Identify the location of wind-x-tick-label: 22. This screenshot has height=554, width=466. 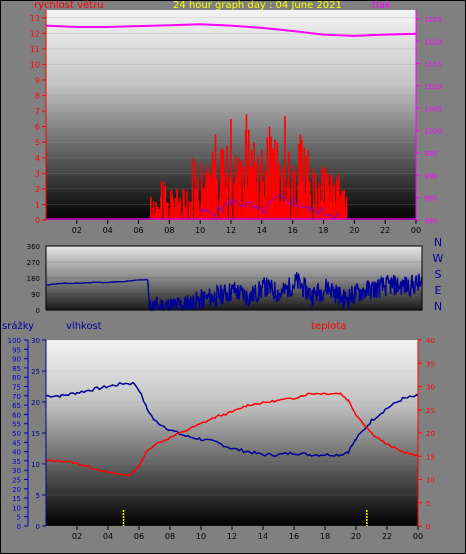
(385, 230).